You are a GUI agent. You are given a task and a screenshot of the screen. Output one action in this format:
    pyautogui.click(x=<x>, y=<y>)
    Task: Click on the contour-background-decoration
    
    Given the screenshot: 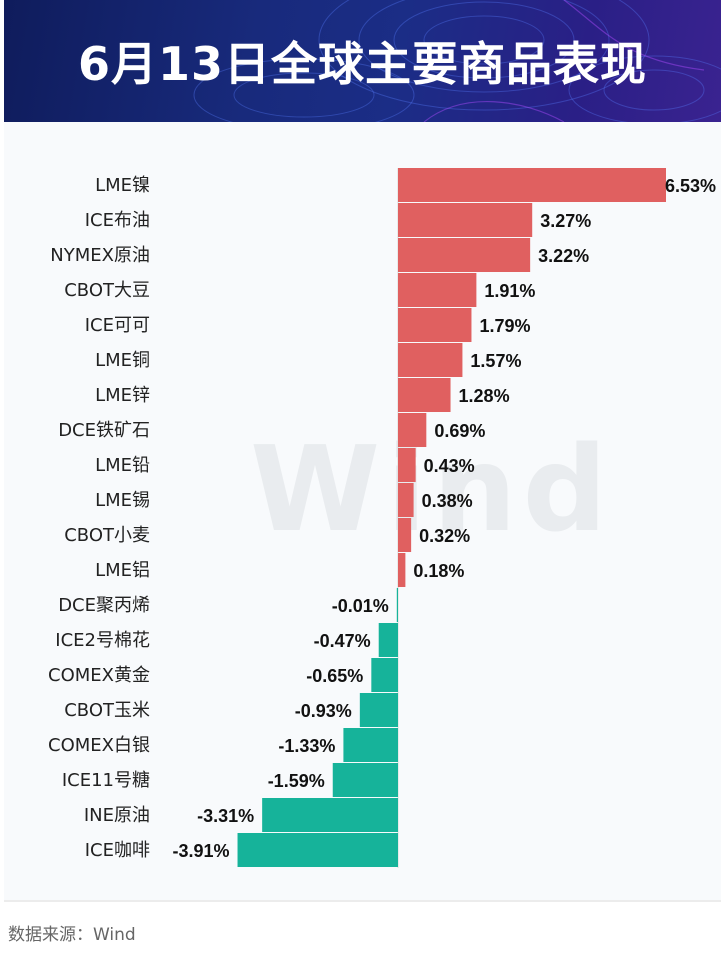 What is the action you would take?
    pyautogui.click(x=457, y=61)
    